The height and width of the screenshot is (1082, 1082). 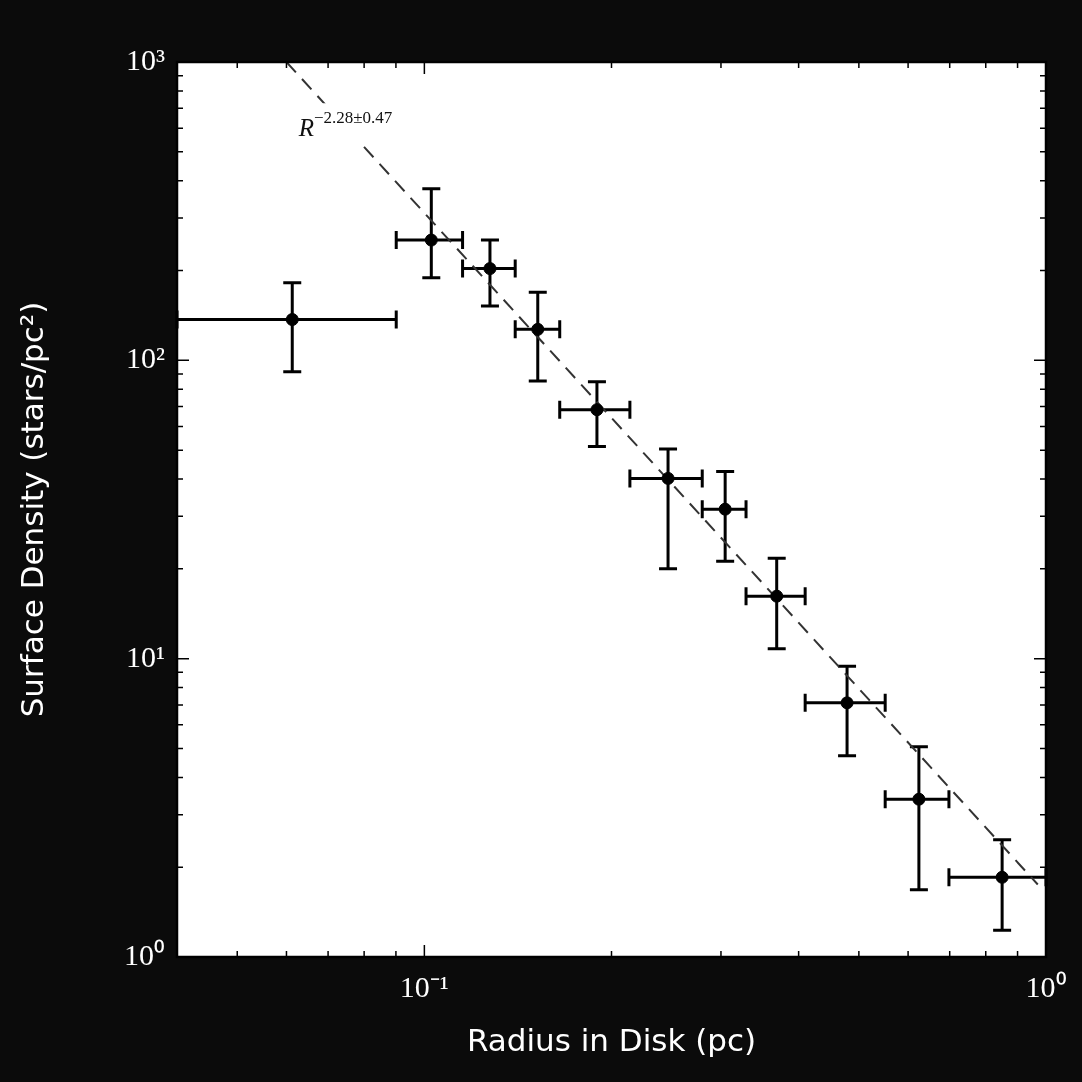 I want to click on y-tick-label: 10³, so click(x=145, y=59).